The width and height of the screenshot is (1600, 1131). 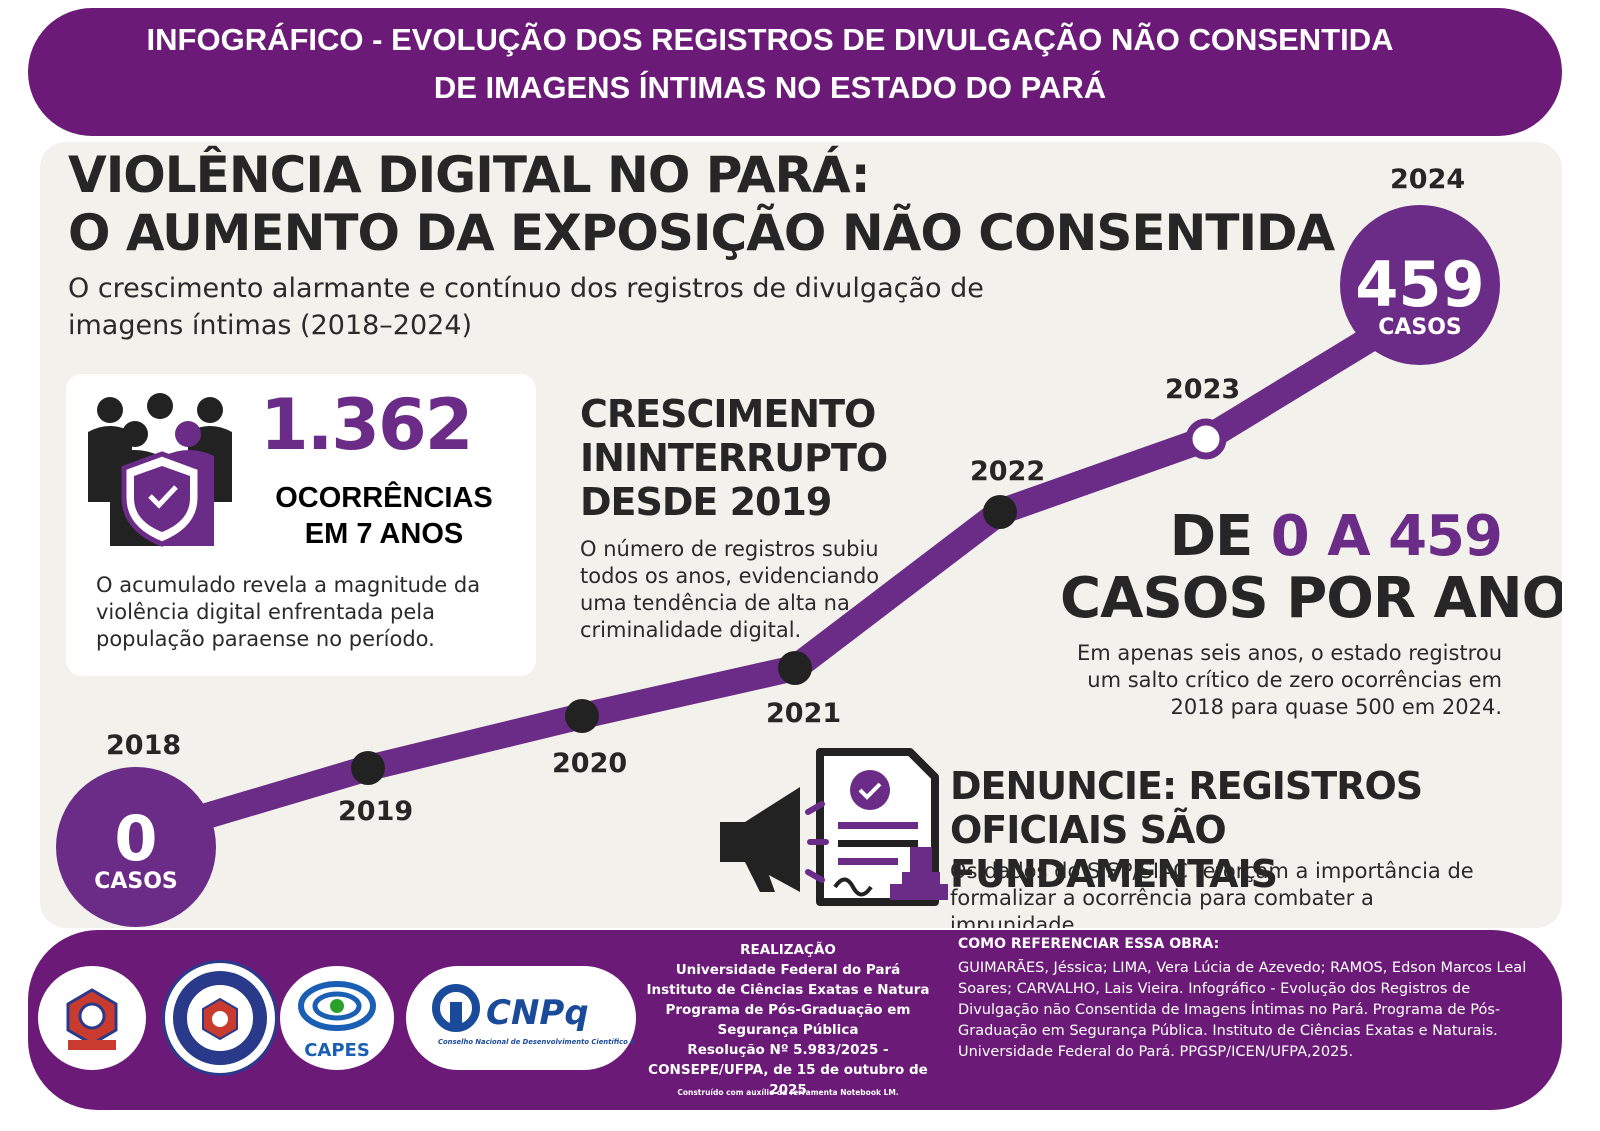 What do you see at coordinates (770, 87) in the screenshot?
I see `page-title-line2: DE IMAGENS ÍNTIMAS NO ESTADO DO PARÁ` at bounding box center [770, 87].